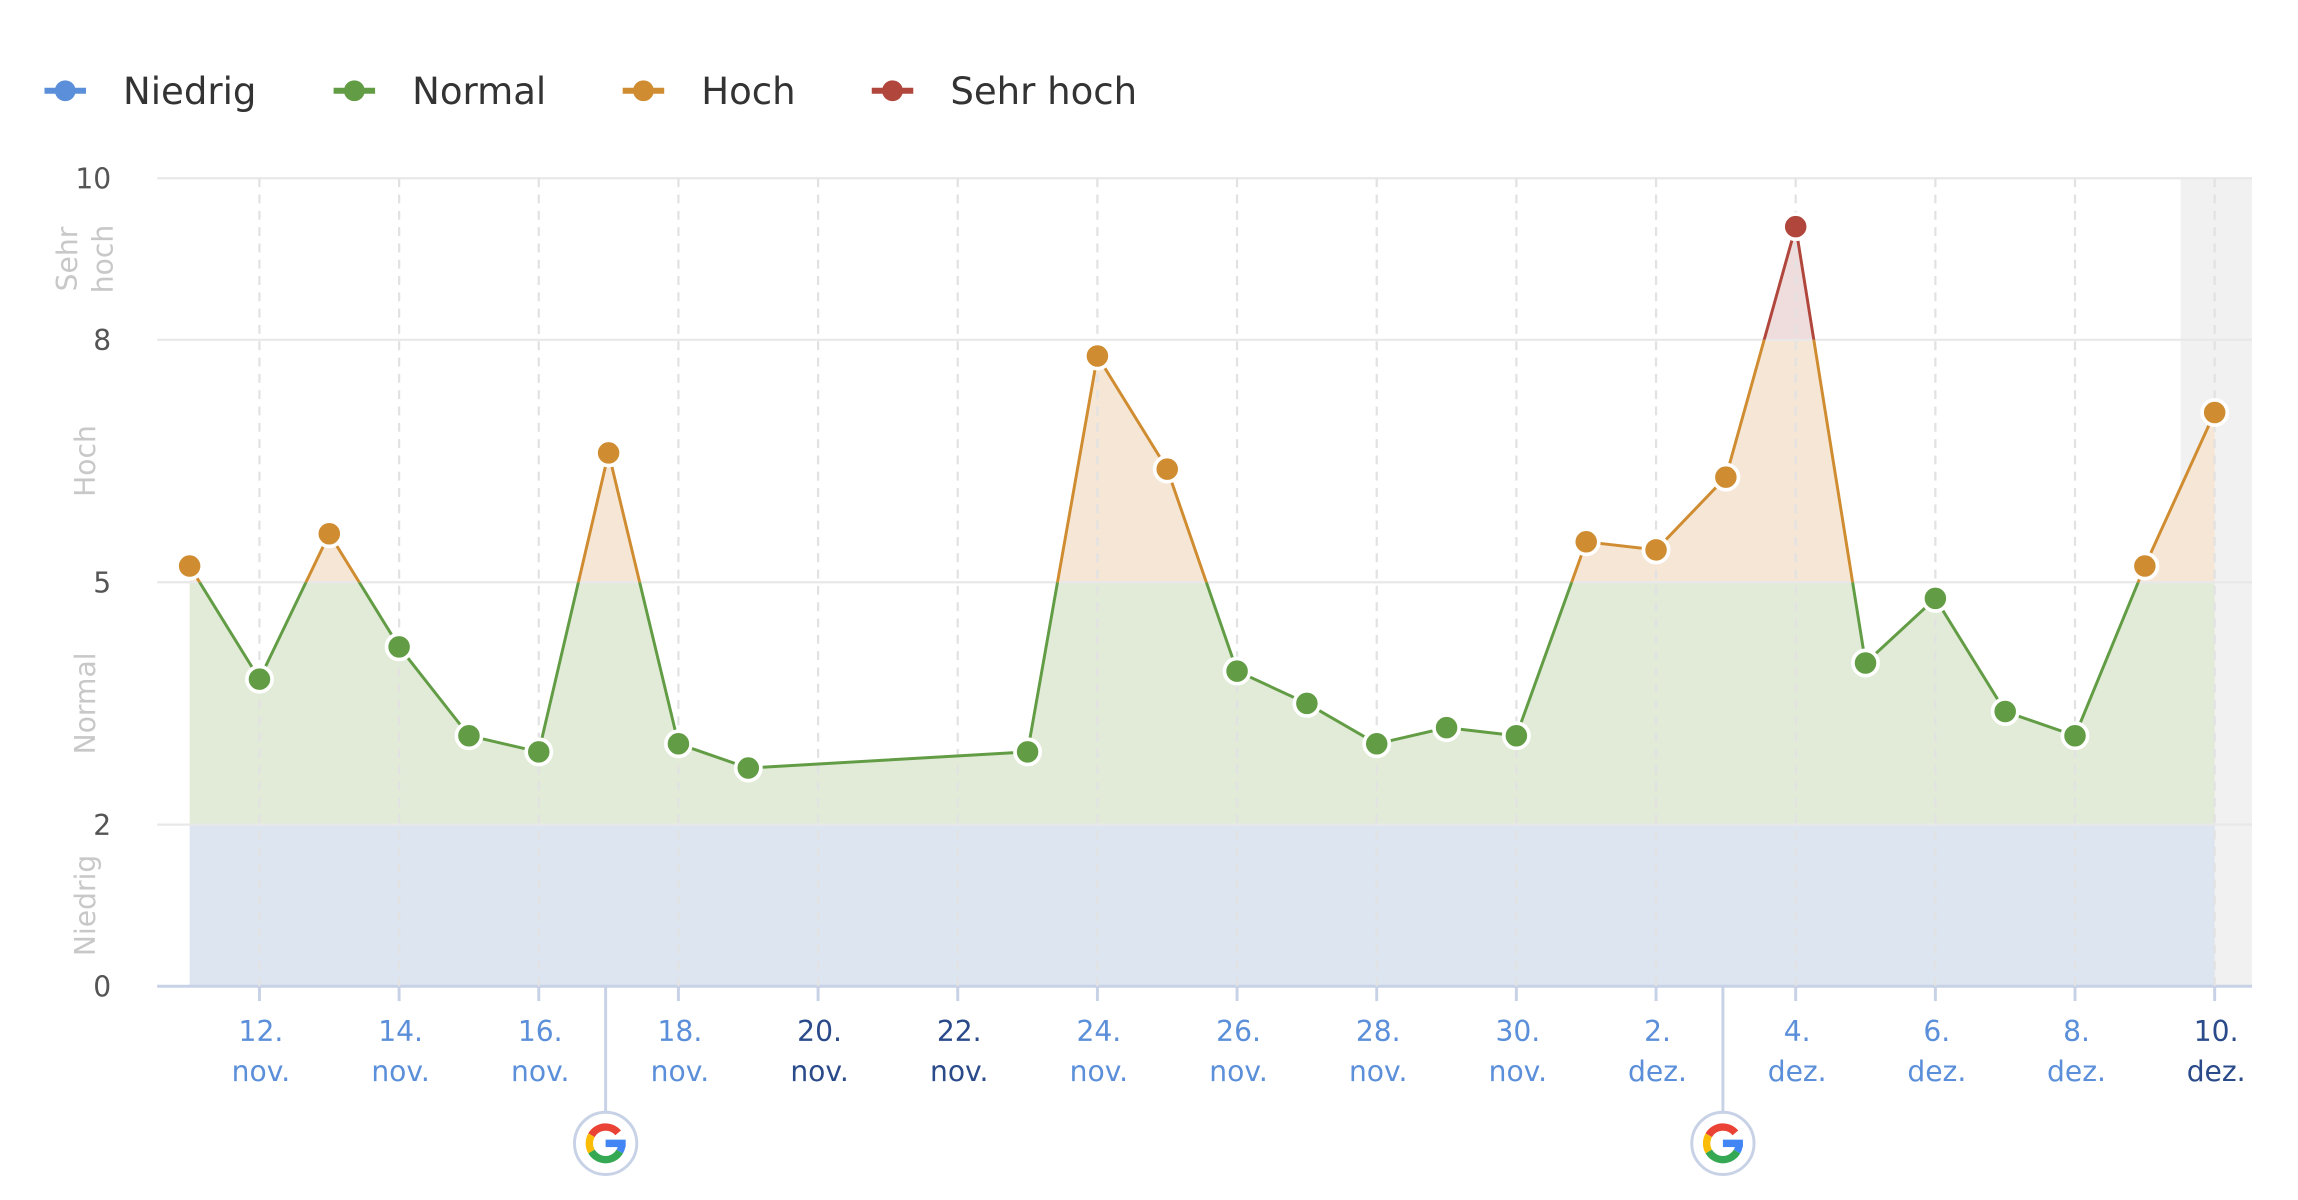 This screenshot has width=2298, height=1200. I want to click on data-point-4-dez, so click(1796, 227).